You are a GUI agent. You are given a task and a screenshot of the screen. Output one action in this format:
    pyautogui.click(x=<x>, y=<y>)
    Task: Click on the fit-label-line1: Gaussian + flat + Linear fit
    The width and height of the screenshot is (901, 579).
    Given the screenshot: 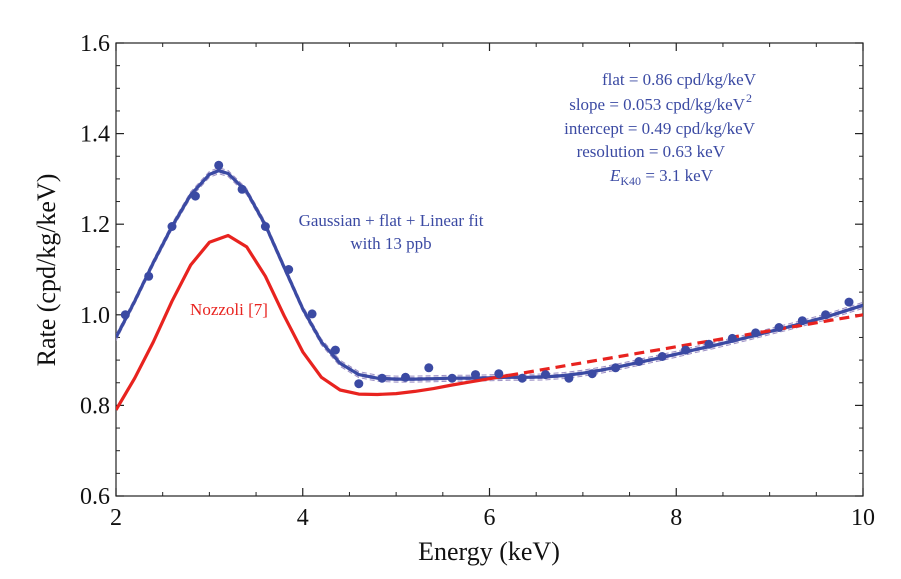 What is the action you would take?
    pyautogui.click(x=391, y=220)
    